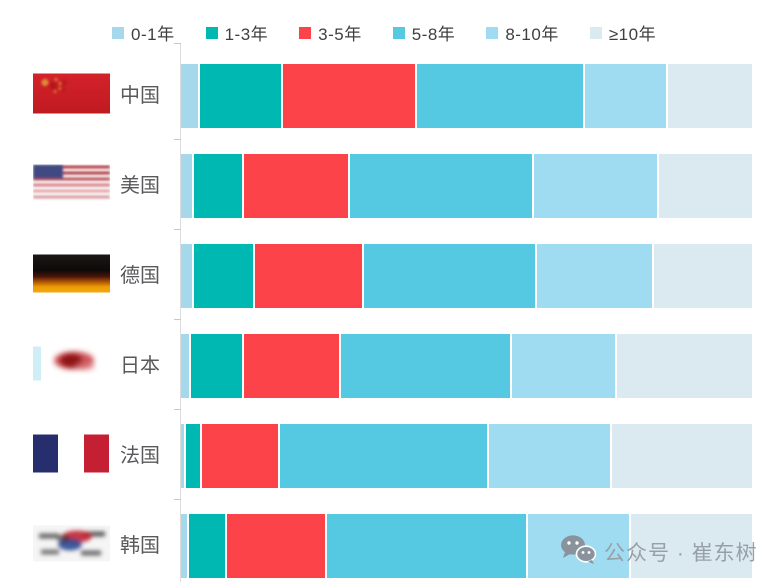 The image size is (775, 582). I want to click on legend-item: 0-1年, so click(143, 32).